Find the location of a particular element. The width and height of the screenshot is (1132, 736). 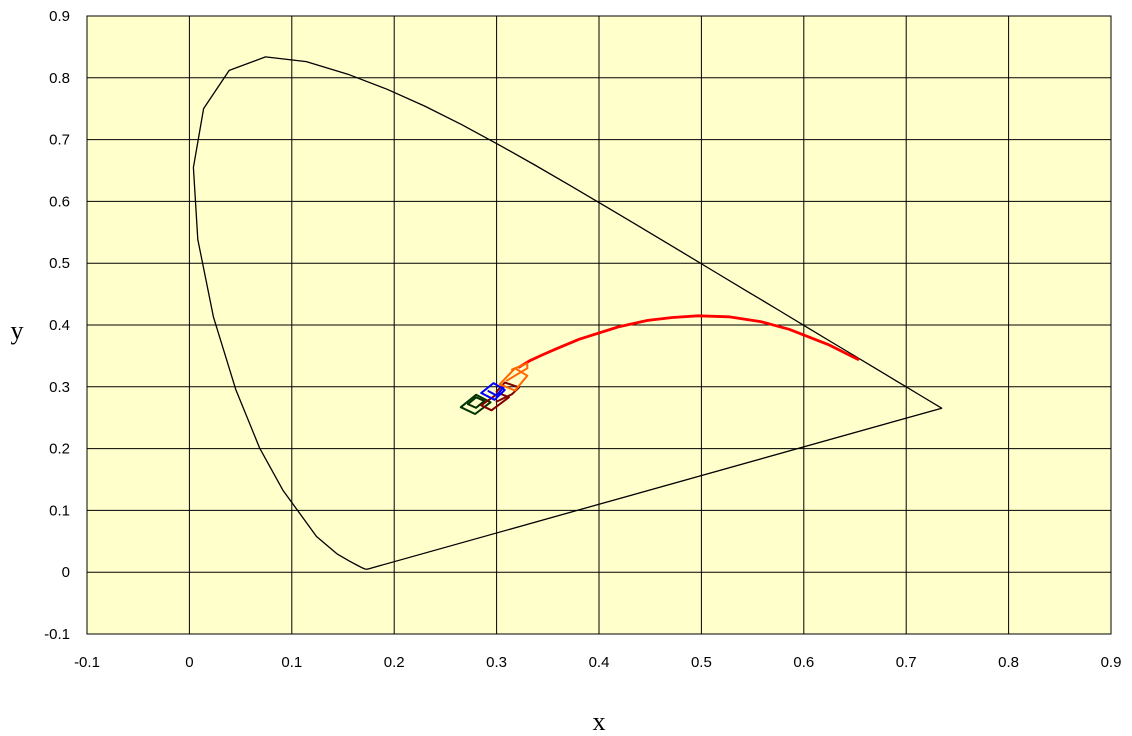

y-tick-label: 0.2 is located at coordinates (59, 449).